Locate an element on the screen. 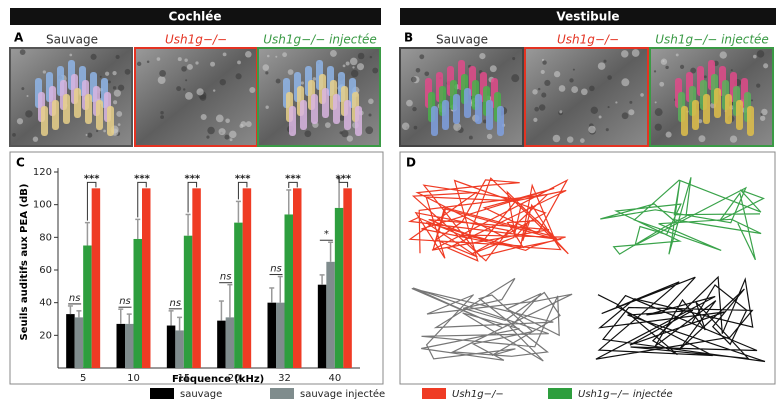  header: Cochlée is located at coordinates (194, 17).